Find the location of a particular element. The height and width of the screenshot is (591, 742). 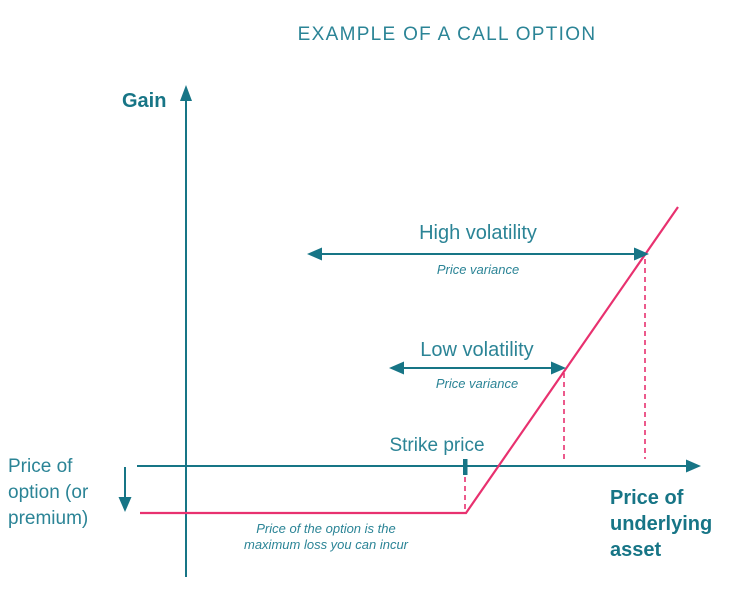

strike-price-tick is located at coordinates (465, 467).